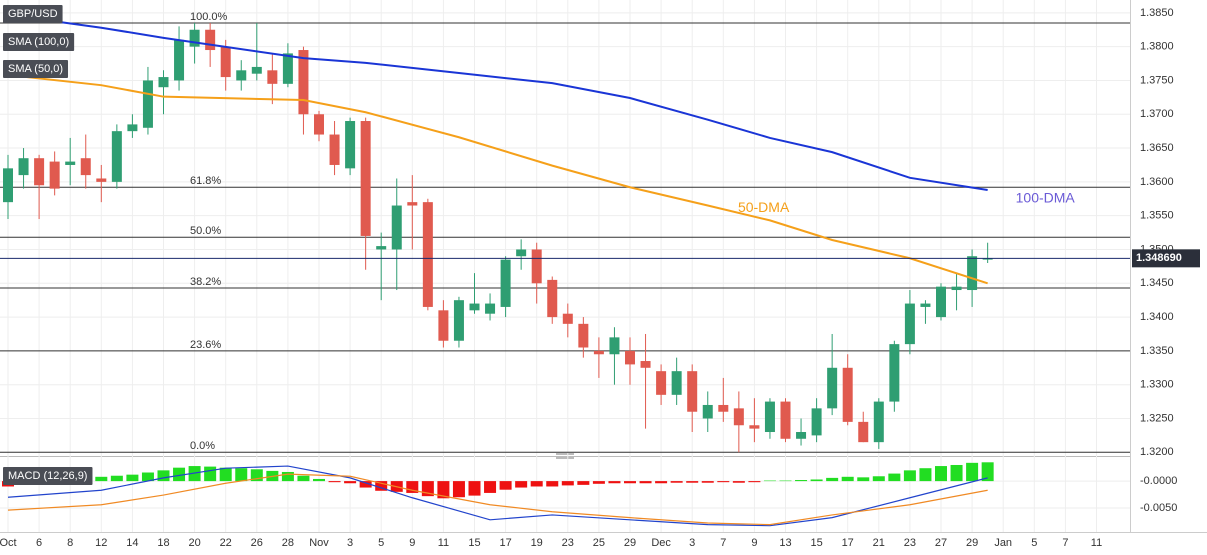  What do you see at coordinates (1157, 80) in the screenshot?
I see `y-tick-label: 1.3750` at bounding box center [1157, 80].